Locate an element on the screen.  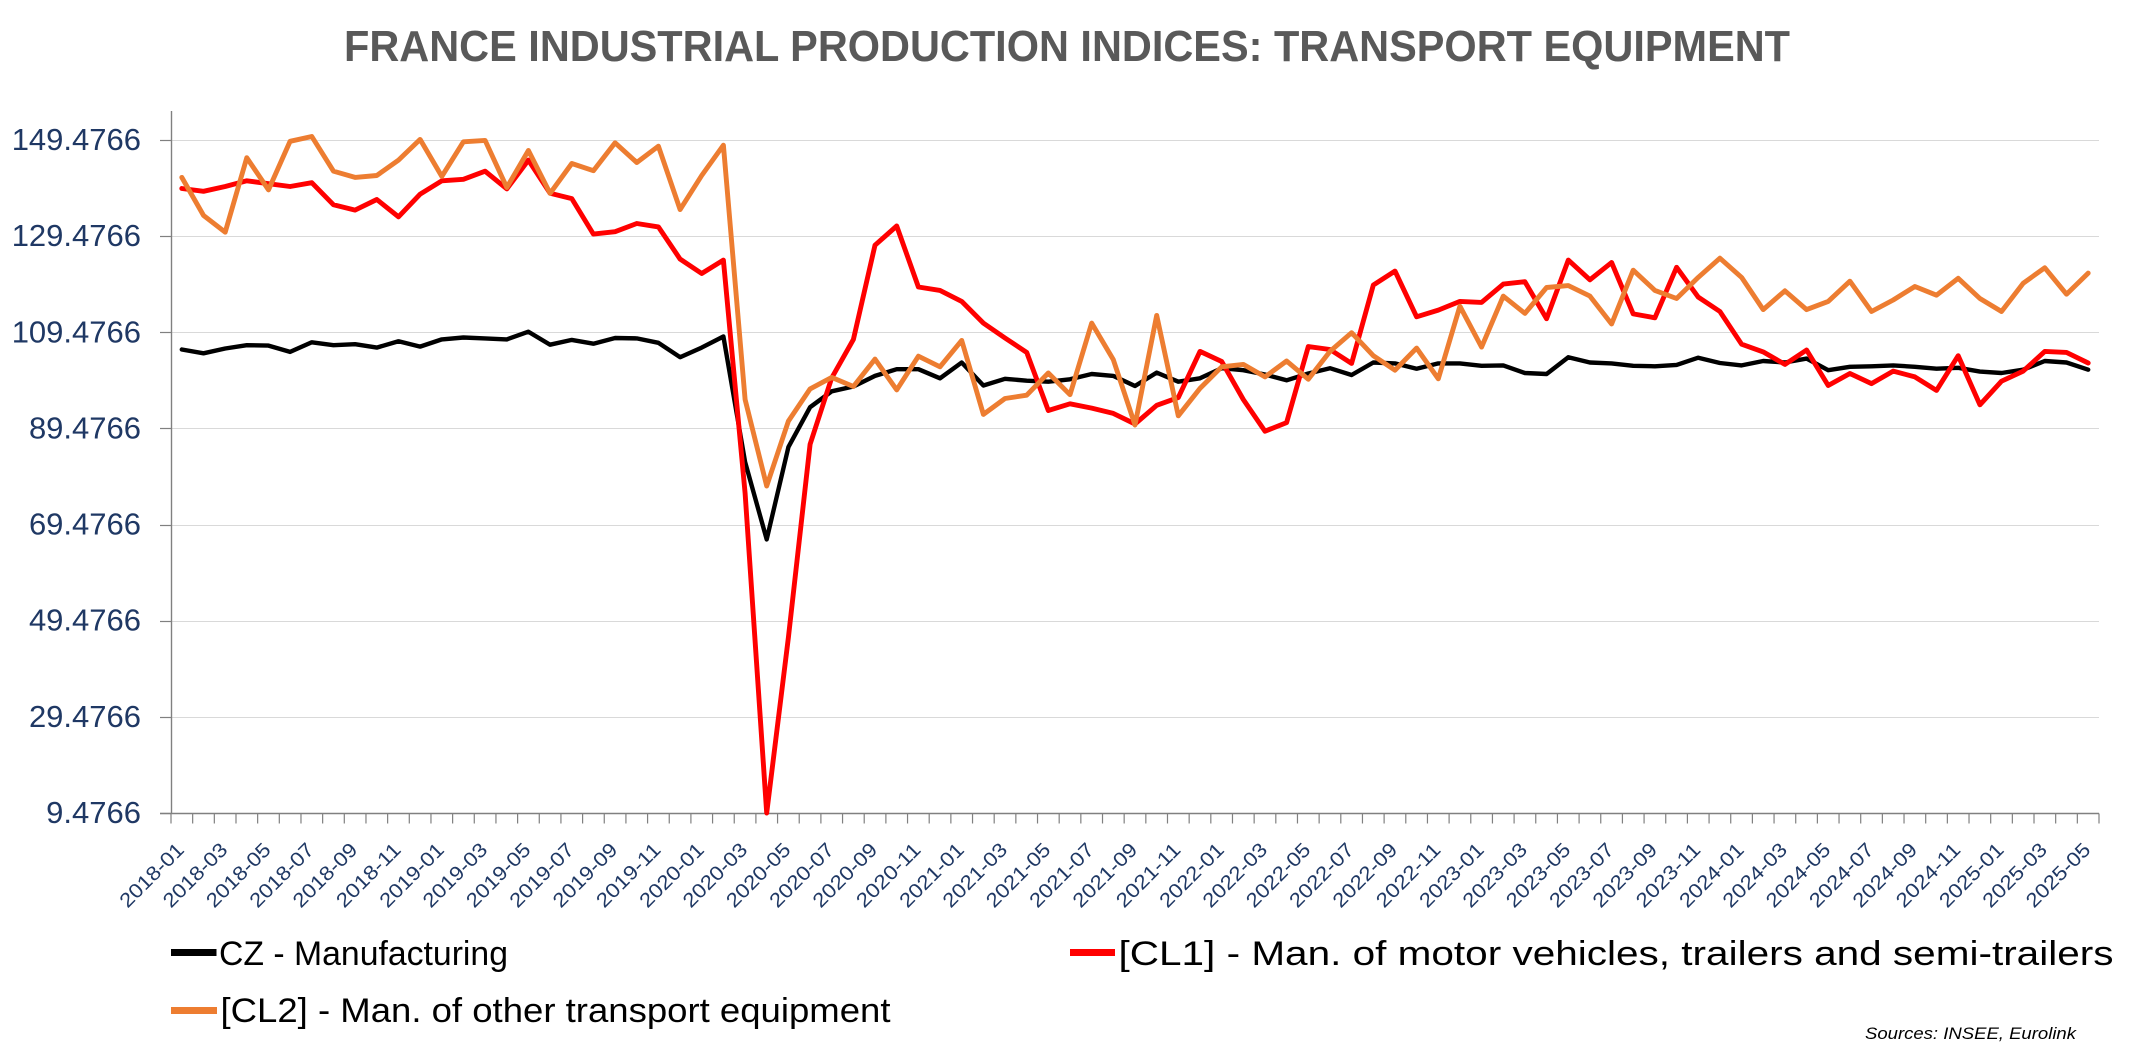
svg-text: CZ - Manufacturing is located at coordinates (363, 954).